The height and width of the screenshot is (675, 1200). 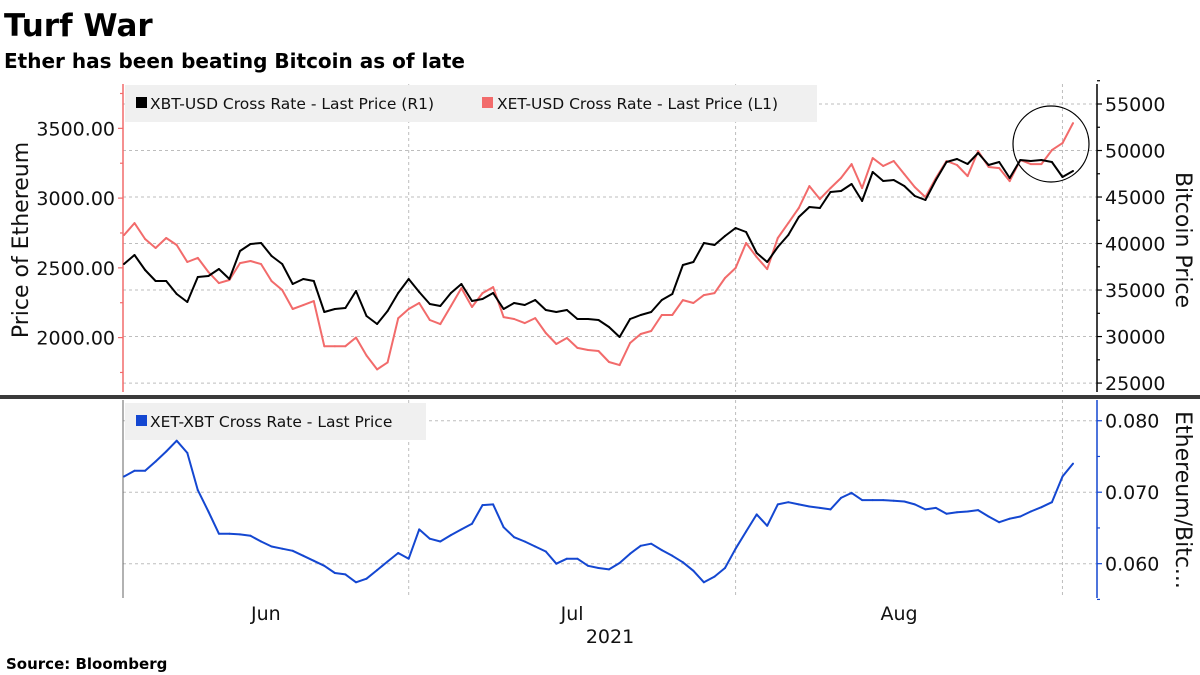 I want to click on x-axis-month-label: Jun, so click(x=265, y=614).